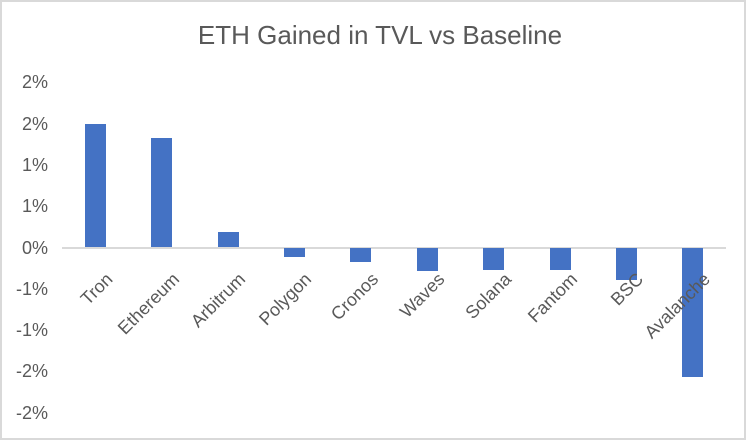 The height and width of the screenshot is (440, 746). I want to click on y-axis-tick-label: 0%, so click(34, 247).